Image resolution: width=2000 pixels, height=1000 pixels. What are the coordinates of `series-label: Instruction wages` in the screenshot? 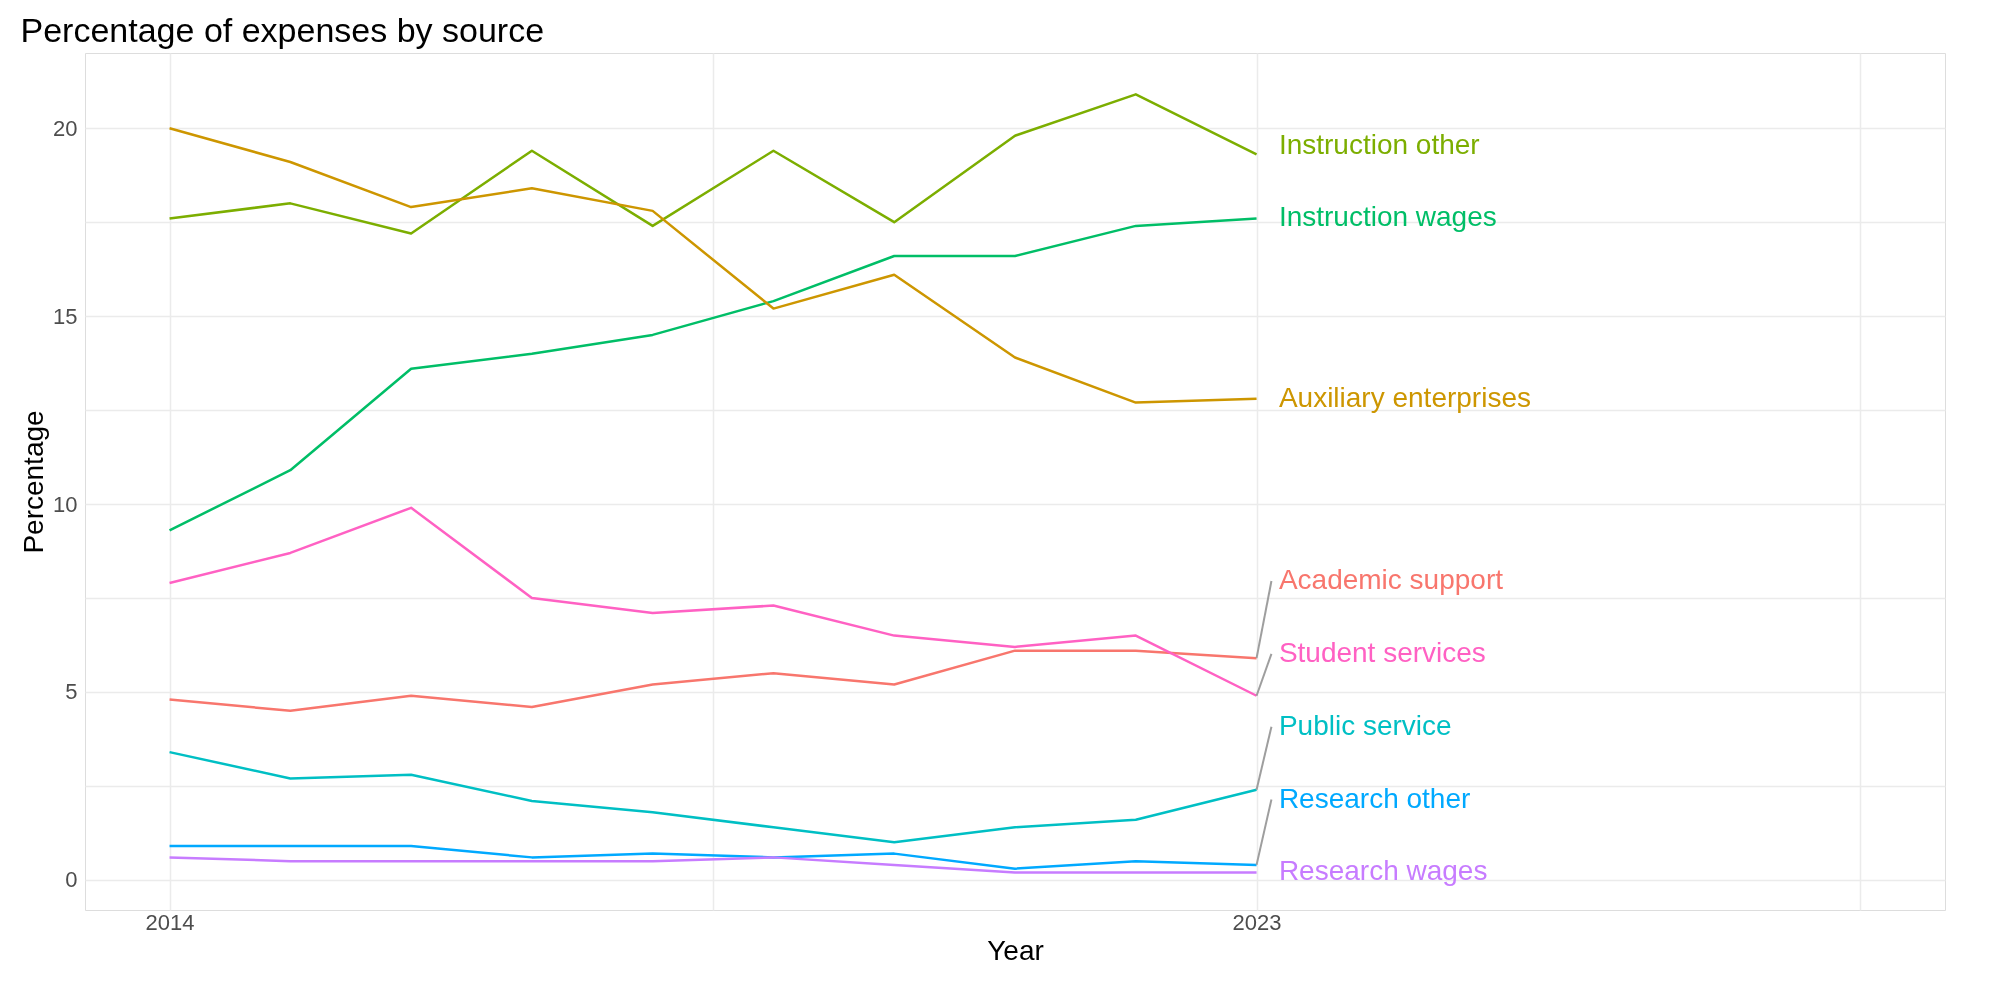 It's located at (1387, 217).